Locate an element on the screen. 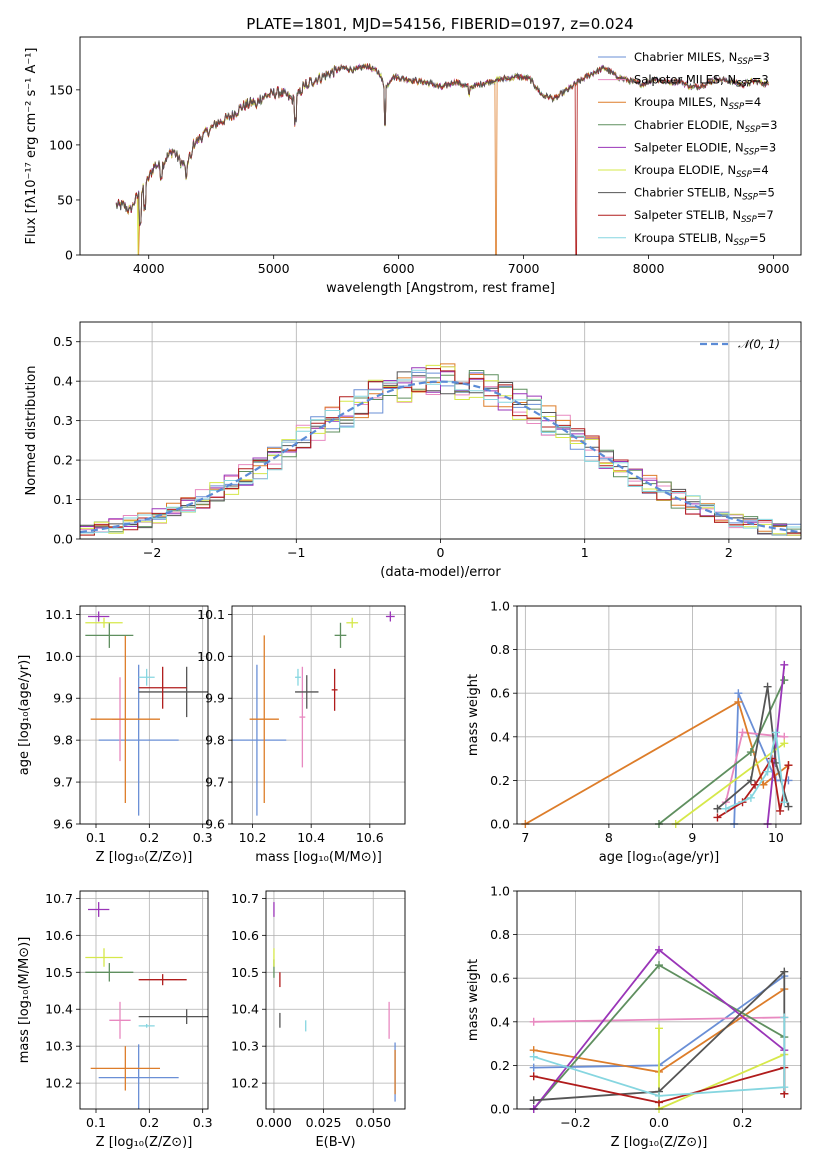  residuals-xtick-label: −1 is located at coordinates (296, 552).